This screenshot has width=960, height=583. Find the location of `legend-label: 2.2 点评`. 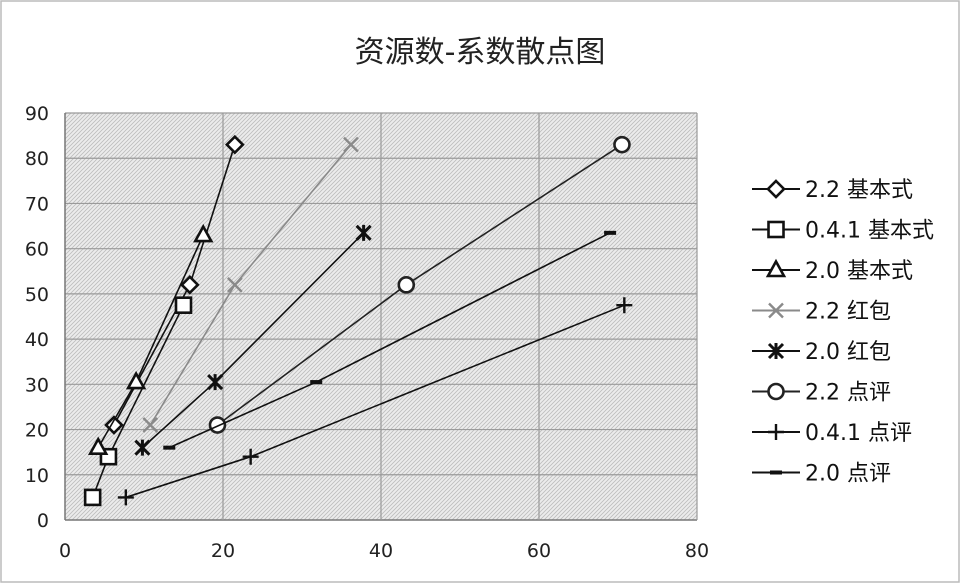

legend-label: 2.2 点评 is located at coordinates (848, 393).